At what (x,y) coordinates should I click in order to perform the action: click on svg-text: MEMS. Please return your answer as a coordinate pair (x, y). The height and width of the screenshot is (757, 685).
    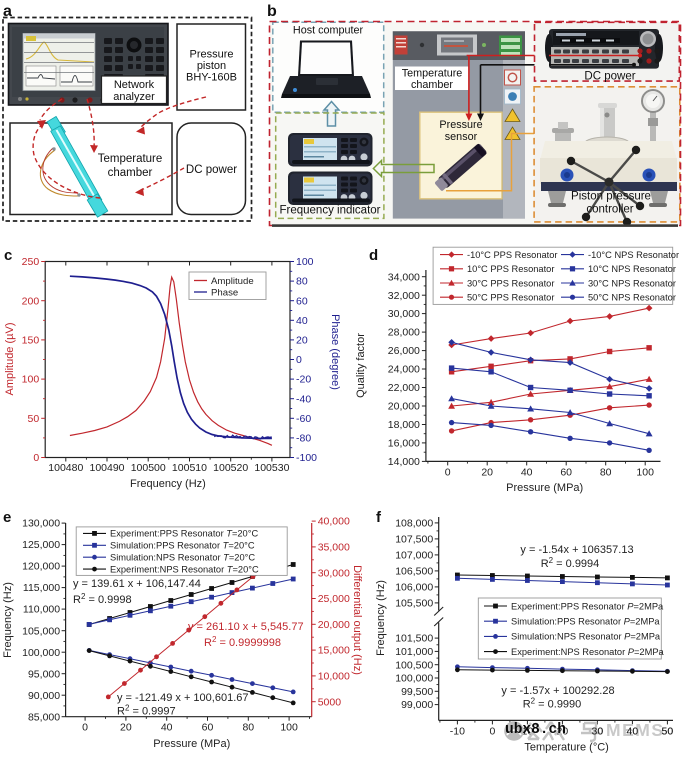
    Looking at the image, I should click on (635, 730).